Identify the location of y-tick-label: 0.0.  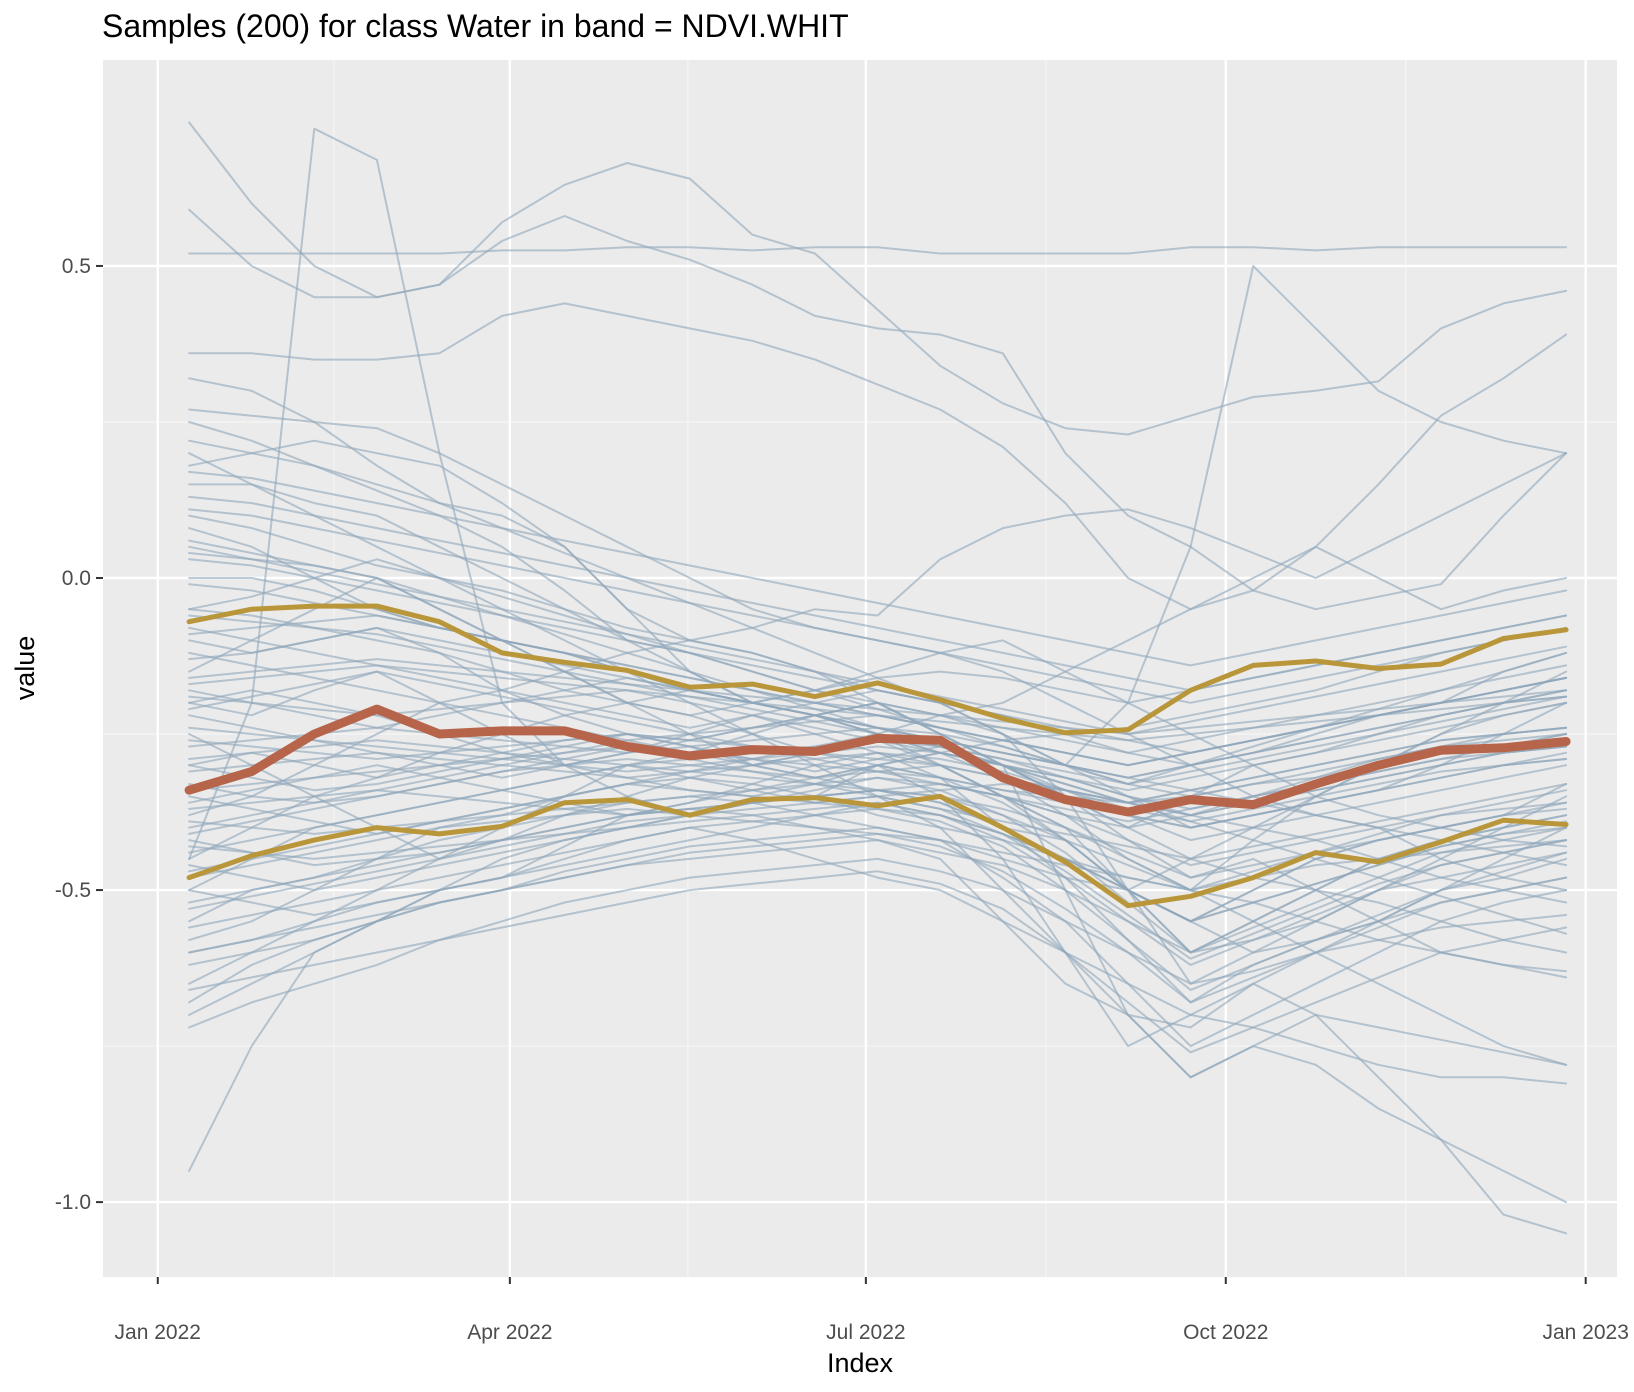
(76, 578).